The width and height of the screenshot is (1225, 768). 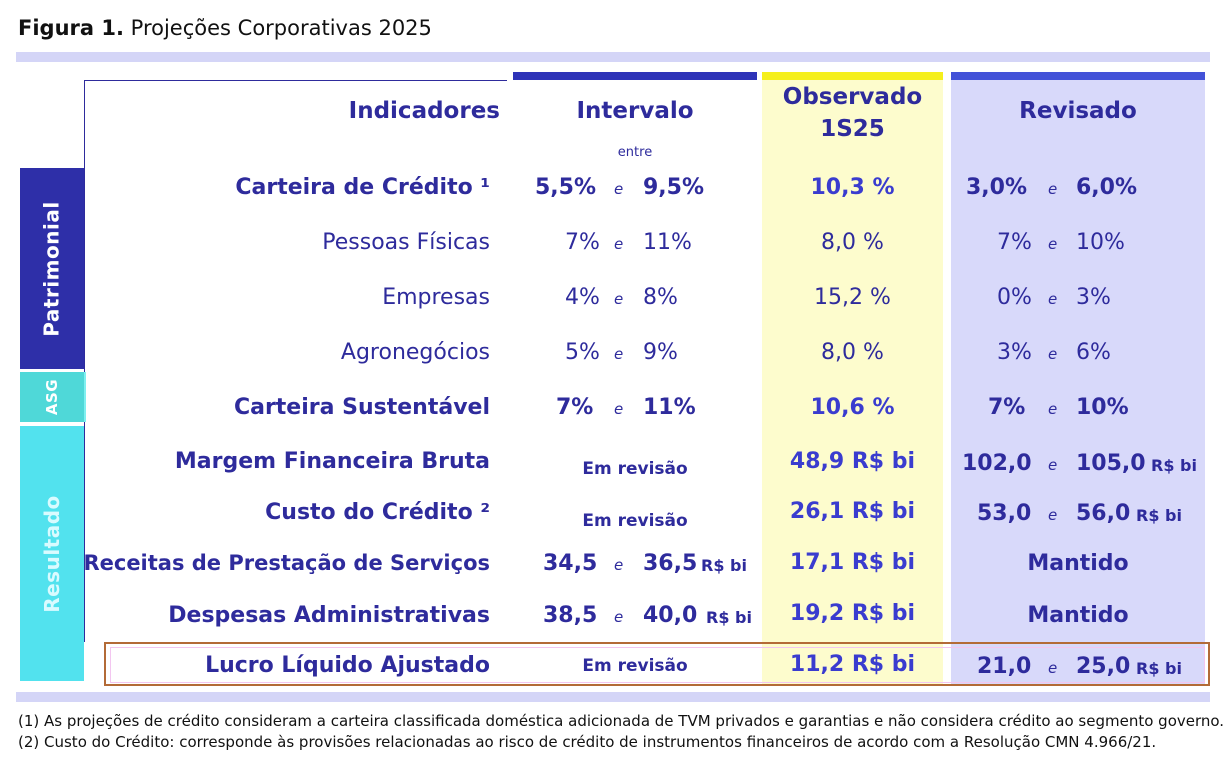 I want to click on observado-column-bg, so click(x=852, y=379).